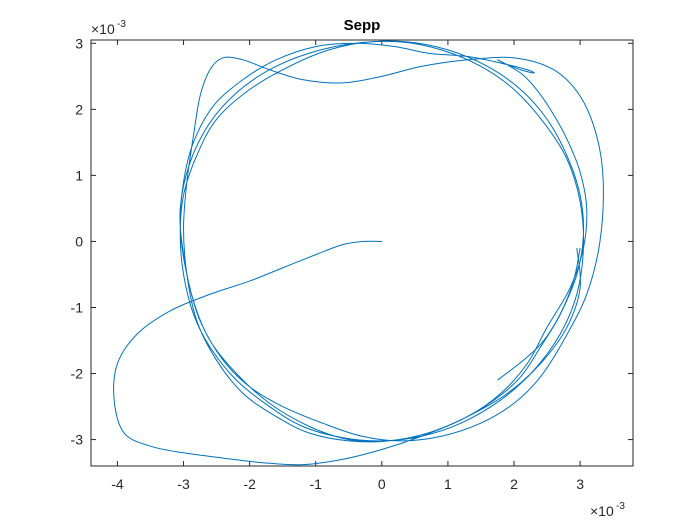  What do you see at coordinates (382, 484) in the screenshot?
I see `x-tick-label: 0` at bounding box center [382, 484].